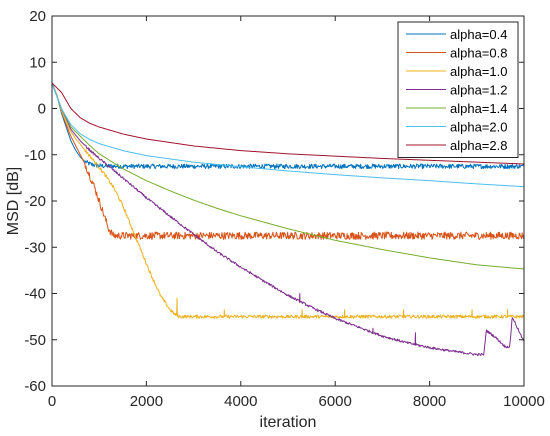 Image resolution: width=550 pixels, height=436 pixels. I want to click on y-tick-label: -50, so click(35, 340).